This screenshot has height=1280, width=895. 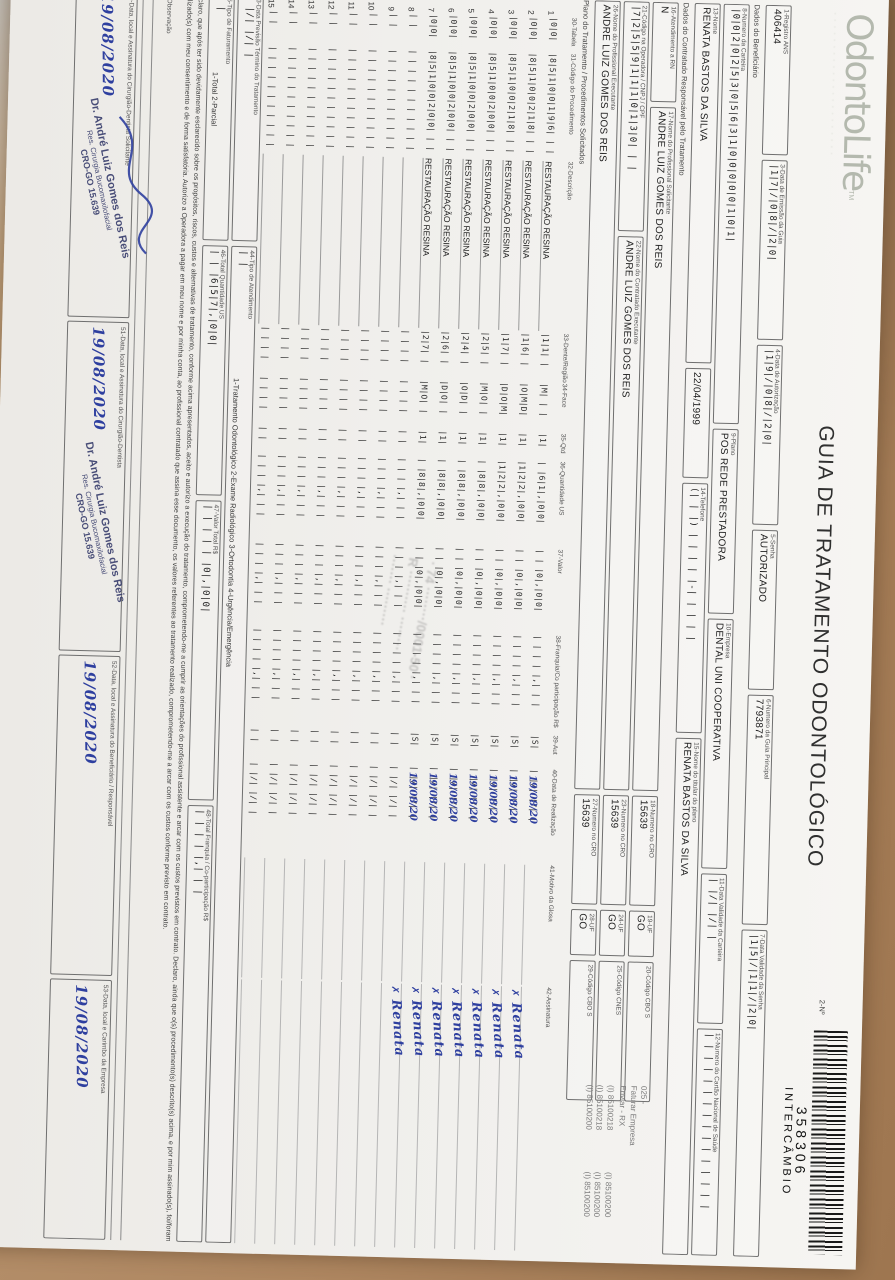 What do you see at coordinates (615, 850) in the screenshot?
I see `field-cro-23: 23-Numero no CRO 15639` at bounding box center [615, 850].